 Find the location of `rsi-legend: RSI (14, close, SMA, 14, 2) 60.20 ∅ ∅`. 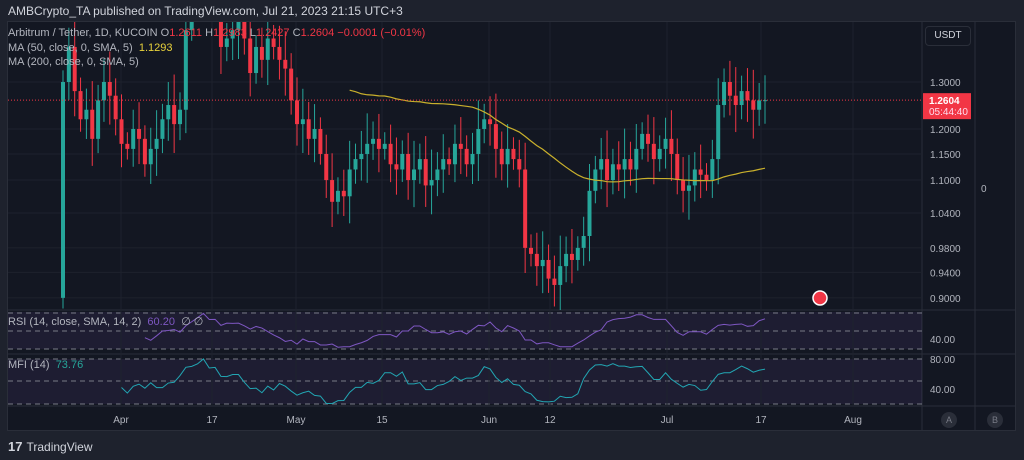

rsi-legend: RSI (14, close, SMA, 14, 2) 60.20 ∅ ∅ is located at coordinates (105, 321).